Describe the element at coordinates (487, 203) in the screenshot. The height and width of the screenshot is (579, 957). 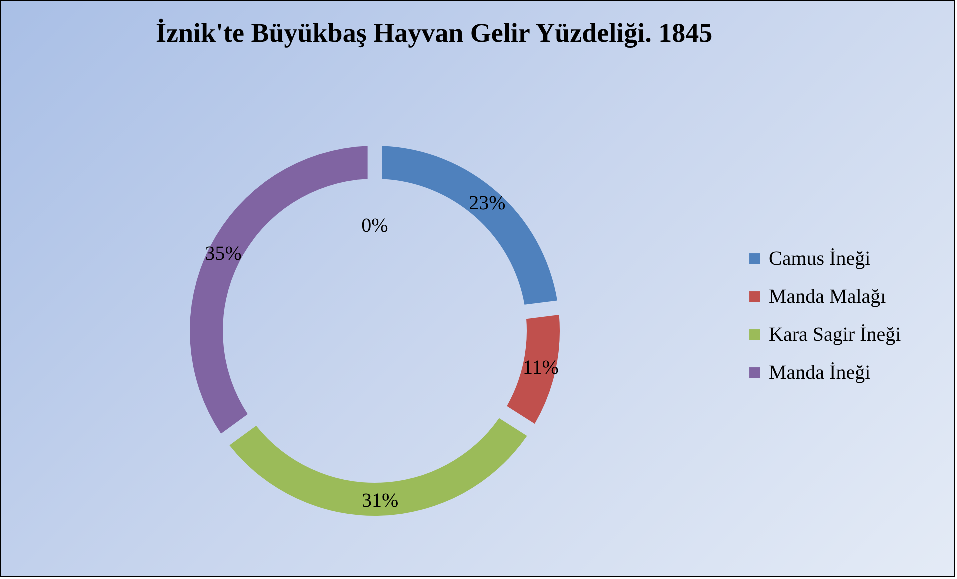
I see `data-label: 23%` at that location.